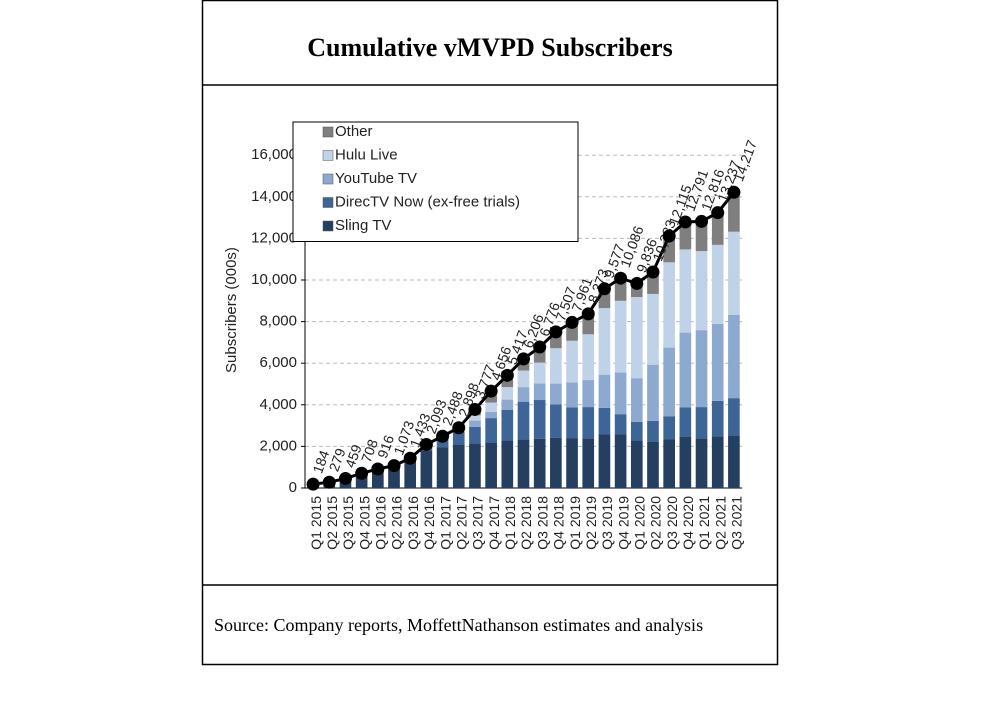 This screenshot has width=989, height=705. Describe the element at coordinates (510, 523) in the screenshot. I see `x-tick-label: Q1 2018` at that location.